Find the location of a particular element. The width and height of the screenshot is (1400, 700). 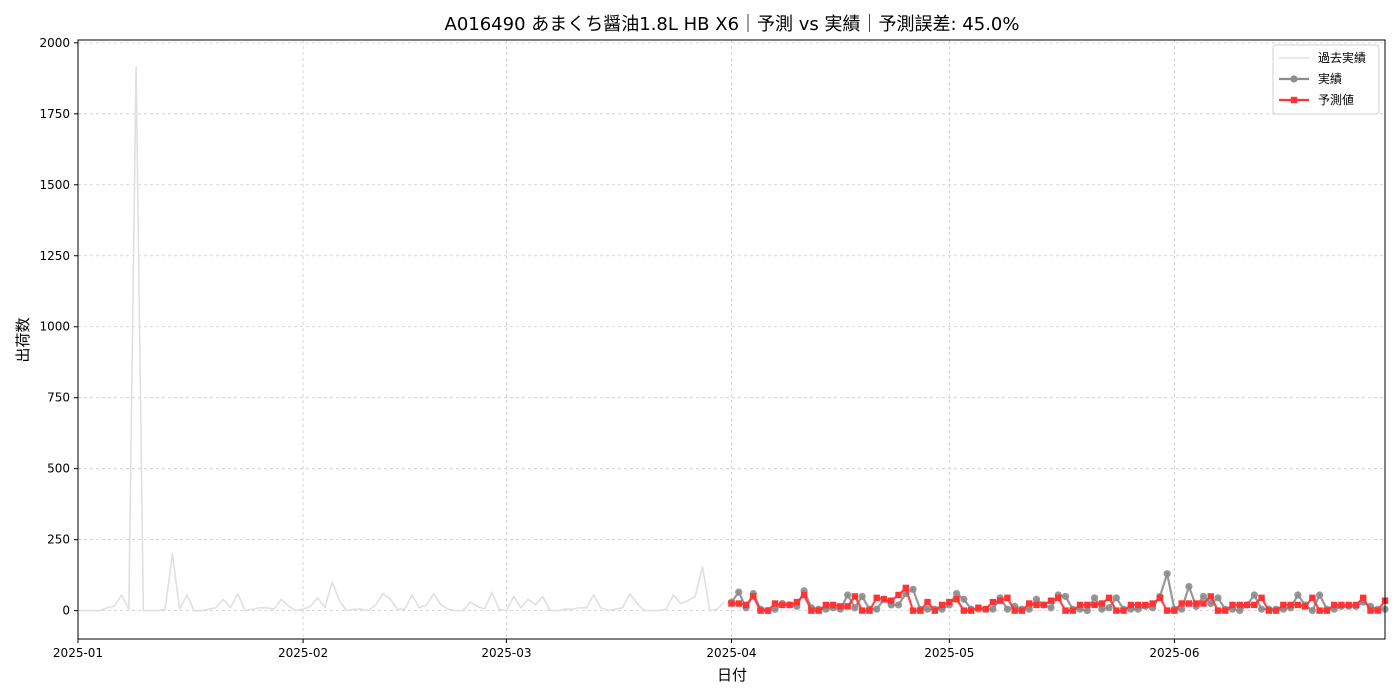

legend-label: 実績 is located at coordinates (1330, 78).